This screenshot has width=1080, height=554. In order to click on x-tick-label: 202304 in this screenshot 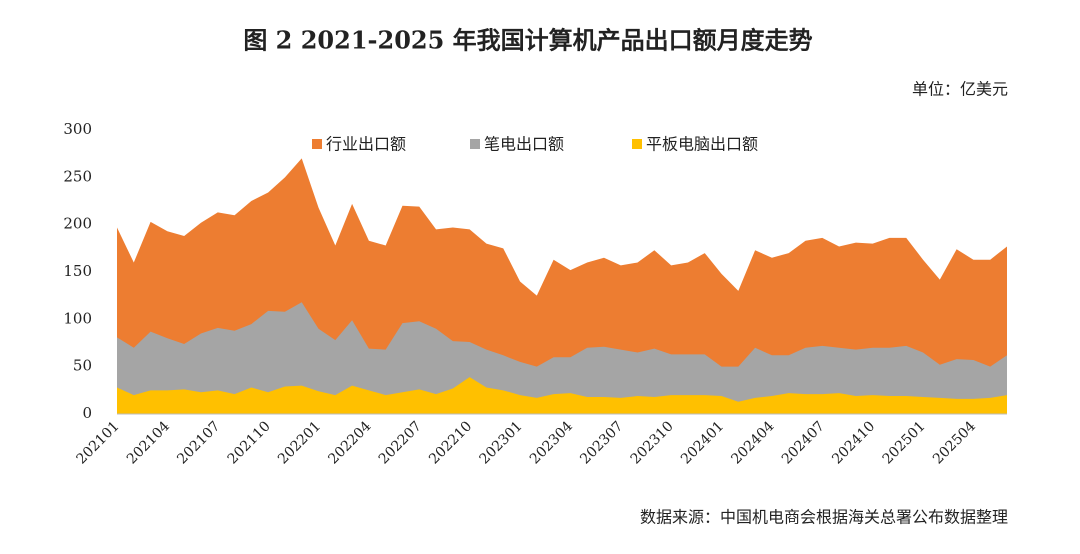, I will do `click(551, 442)`.